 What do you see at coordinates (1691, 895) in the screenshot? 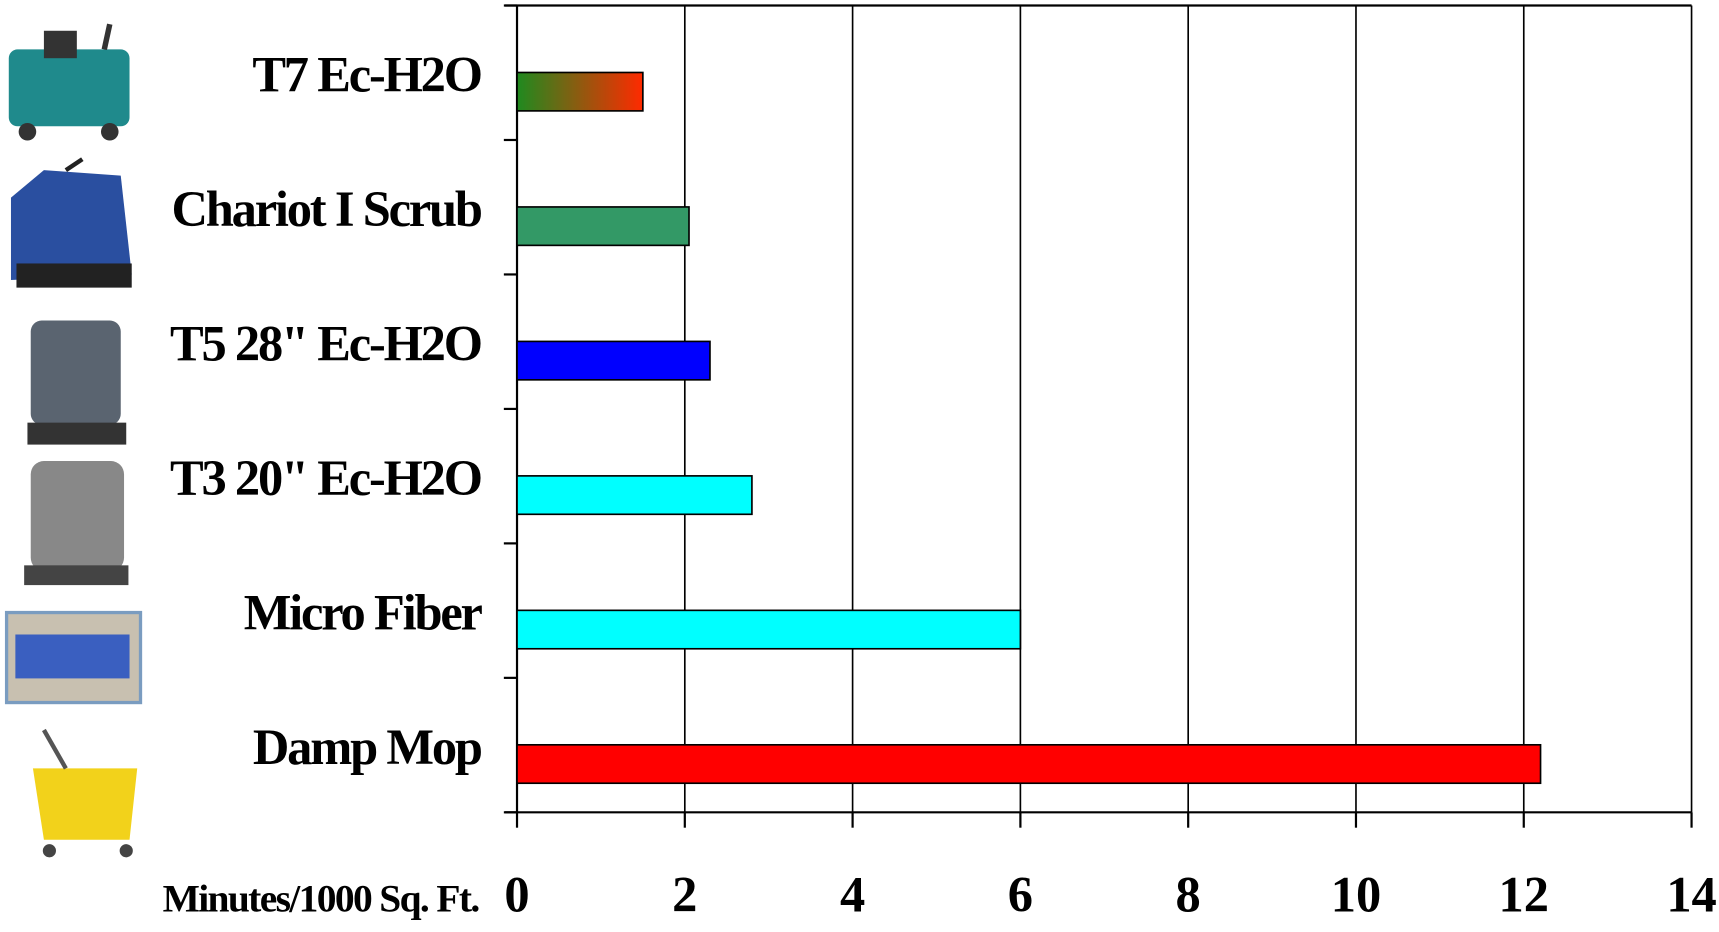
I see `x-tick-label: 14` at bounding box center [1691, 895].